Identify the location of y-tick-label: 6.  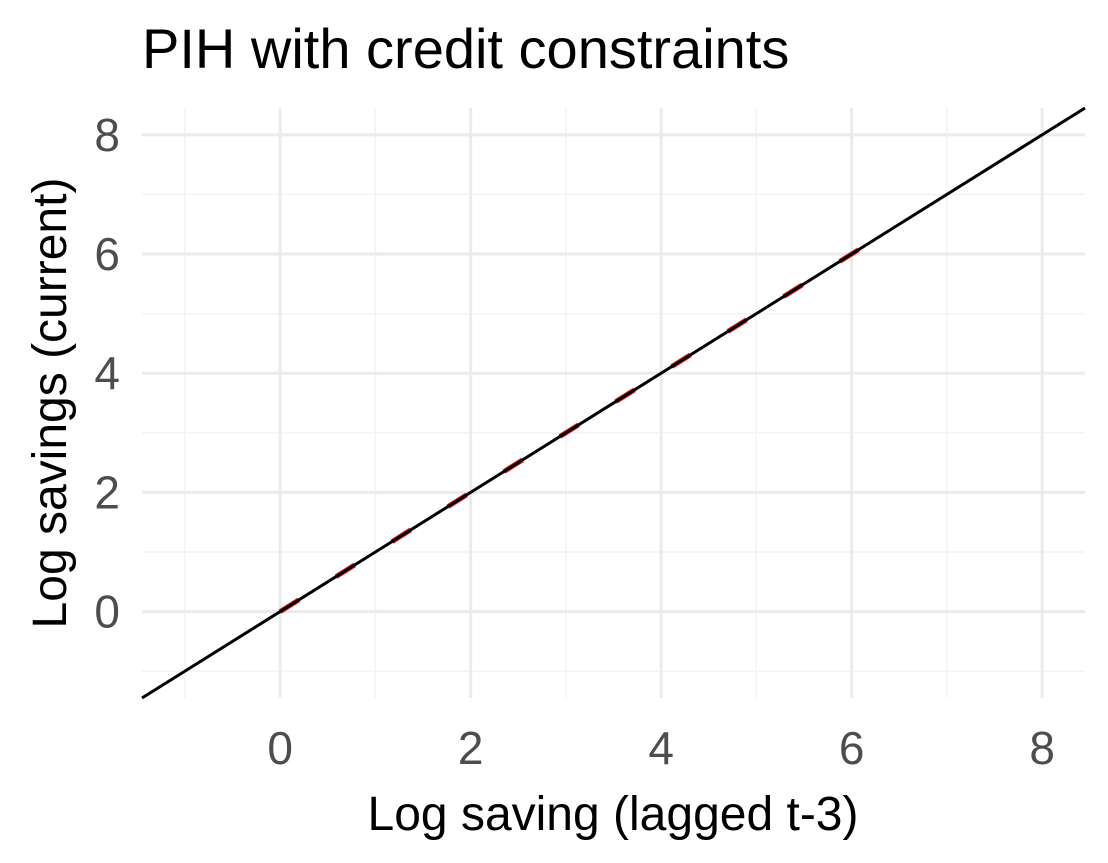
(107, 254).